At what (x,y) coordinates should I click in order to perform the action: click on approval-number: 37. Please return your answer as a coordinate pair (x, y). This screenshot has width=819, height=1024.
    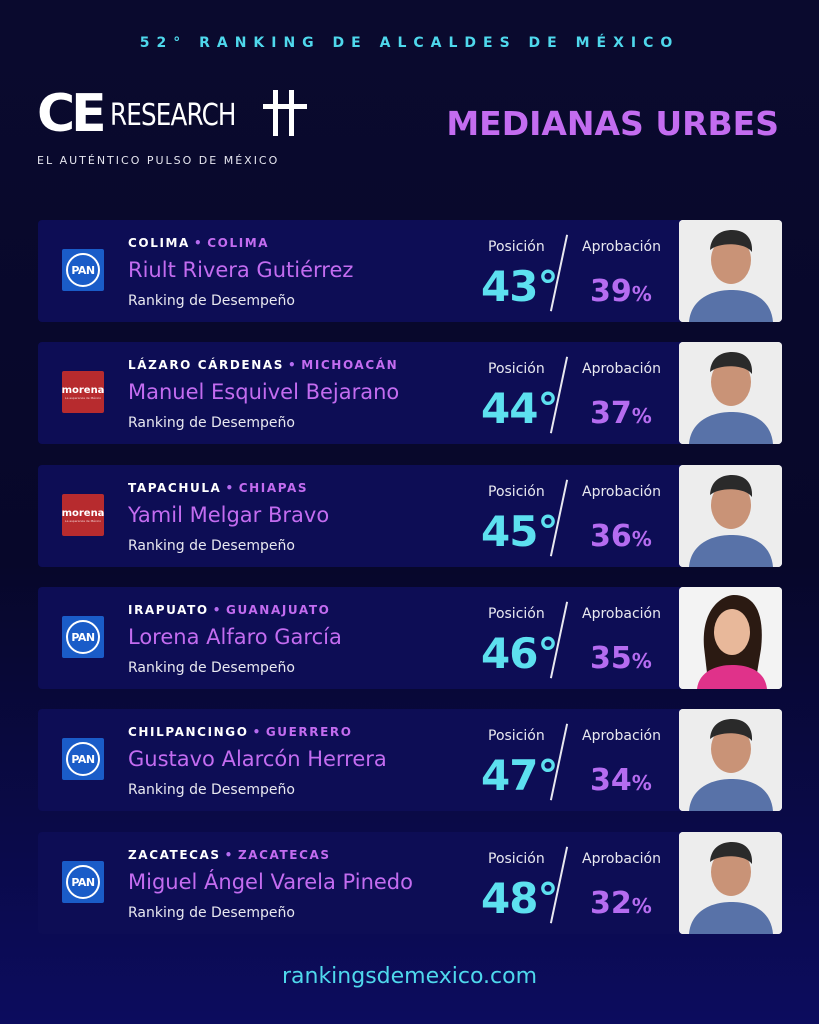
    Looking at the image, I should click on (611, 413).